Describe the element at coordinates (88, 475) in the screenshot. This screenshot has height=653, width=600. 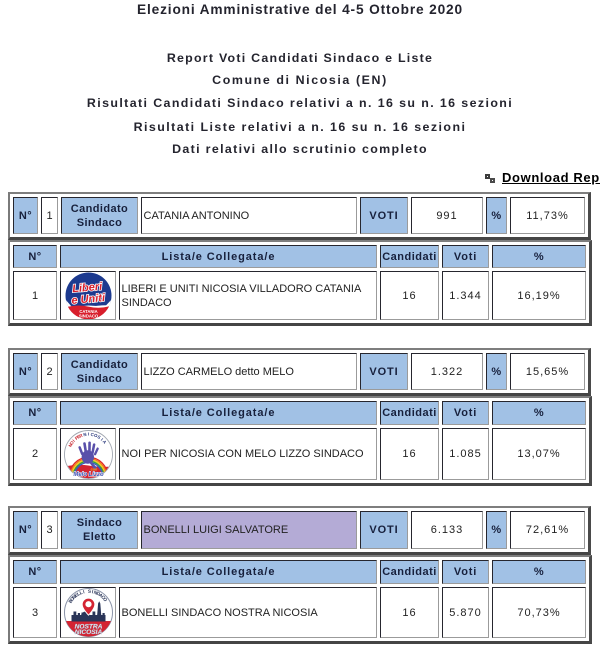
I see `svg-text: Melo Lizzo` at that location.